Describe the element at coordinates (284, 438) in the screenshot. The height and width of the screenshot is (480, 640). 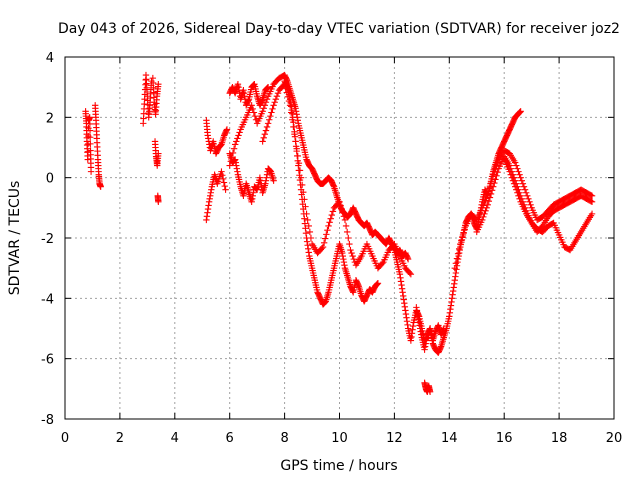
I see `x-tick-label: 8` at that location.